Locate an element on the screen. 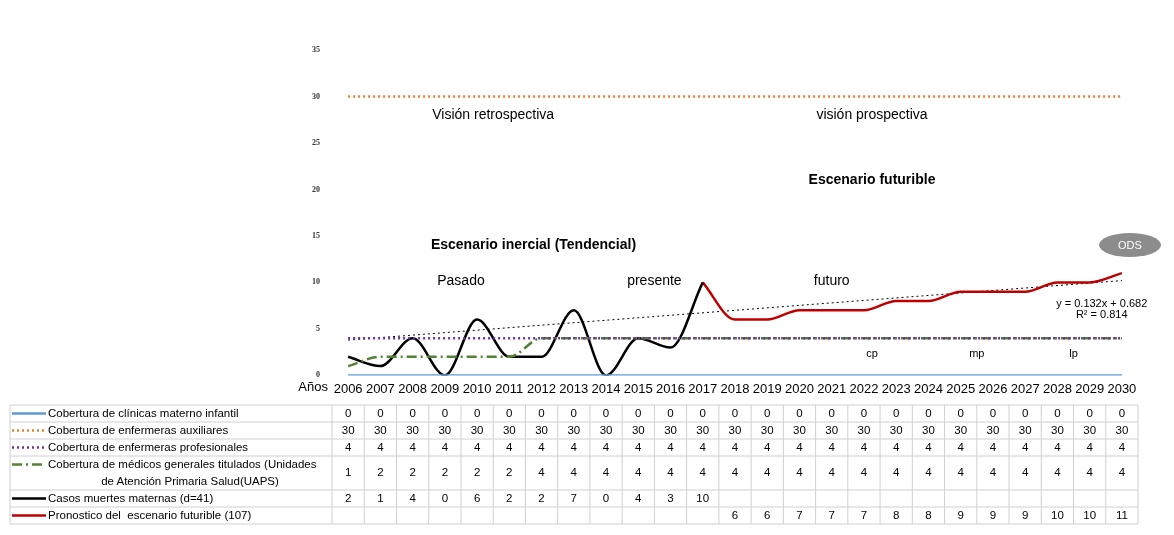 The image size is (1174, 535). y-tick-label: 15 is located at coordinates (316, 236).